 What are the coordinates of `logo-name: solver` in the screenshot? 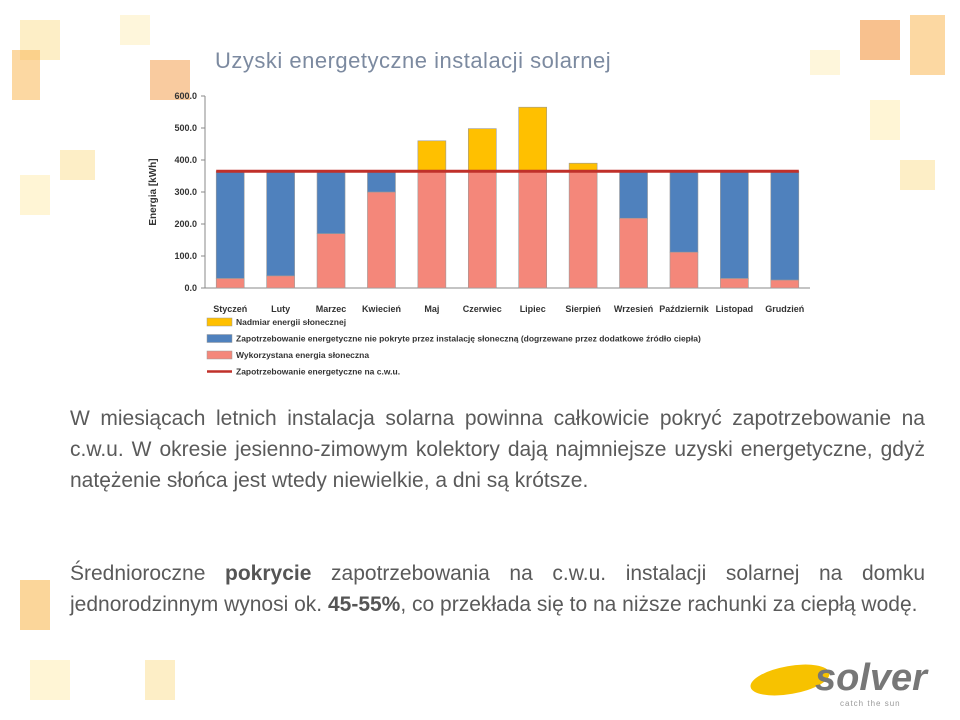 It's located at (872, 678).